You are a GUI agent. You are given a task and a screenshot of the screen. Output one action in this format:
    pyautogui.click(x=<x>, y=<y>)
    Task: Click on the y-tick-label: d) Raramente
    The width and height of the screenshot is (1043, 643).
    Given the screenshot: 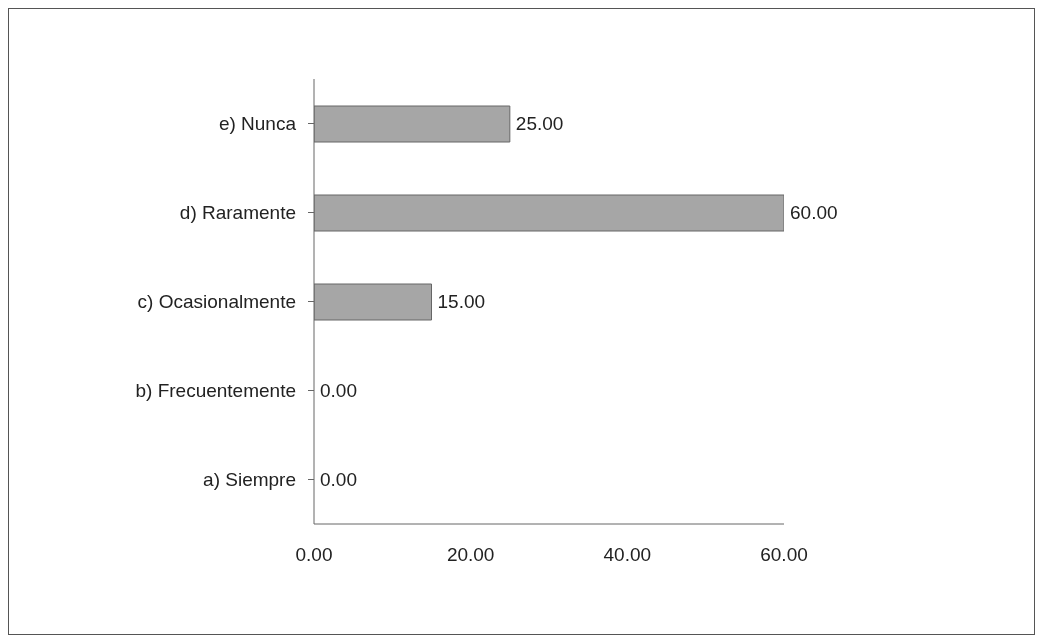 What is the action you would take?
    pyautogui.click(x=237, y=213)
    